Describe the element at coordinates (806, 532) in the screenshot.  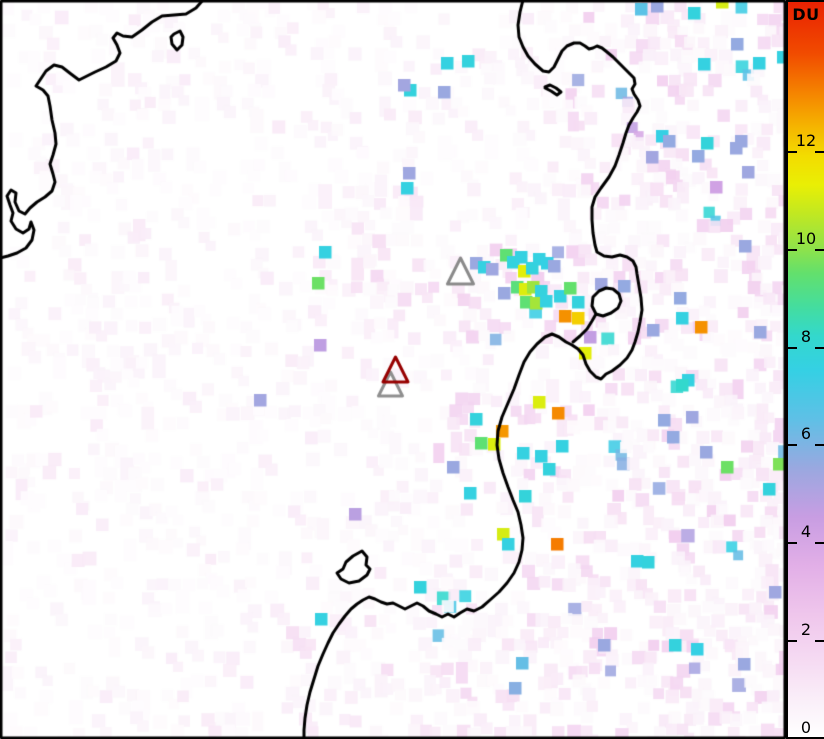
I see `colorbar-tick-label: 4` at that location.